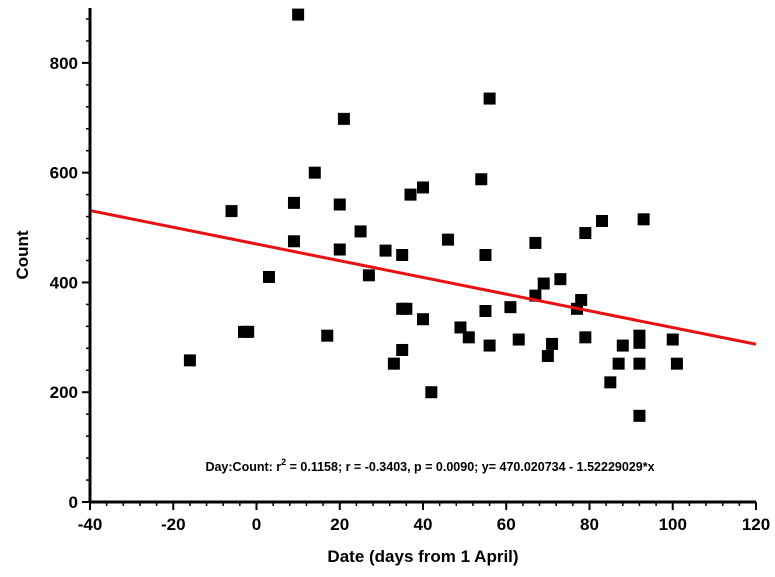 This screenshot has height=577, width=775. I want to click on y-tick-label: 800, so click(64, 63).